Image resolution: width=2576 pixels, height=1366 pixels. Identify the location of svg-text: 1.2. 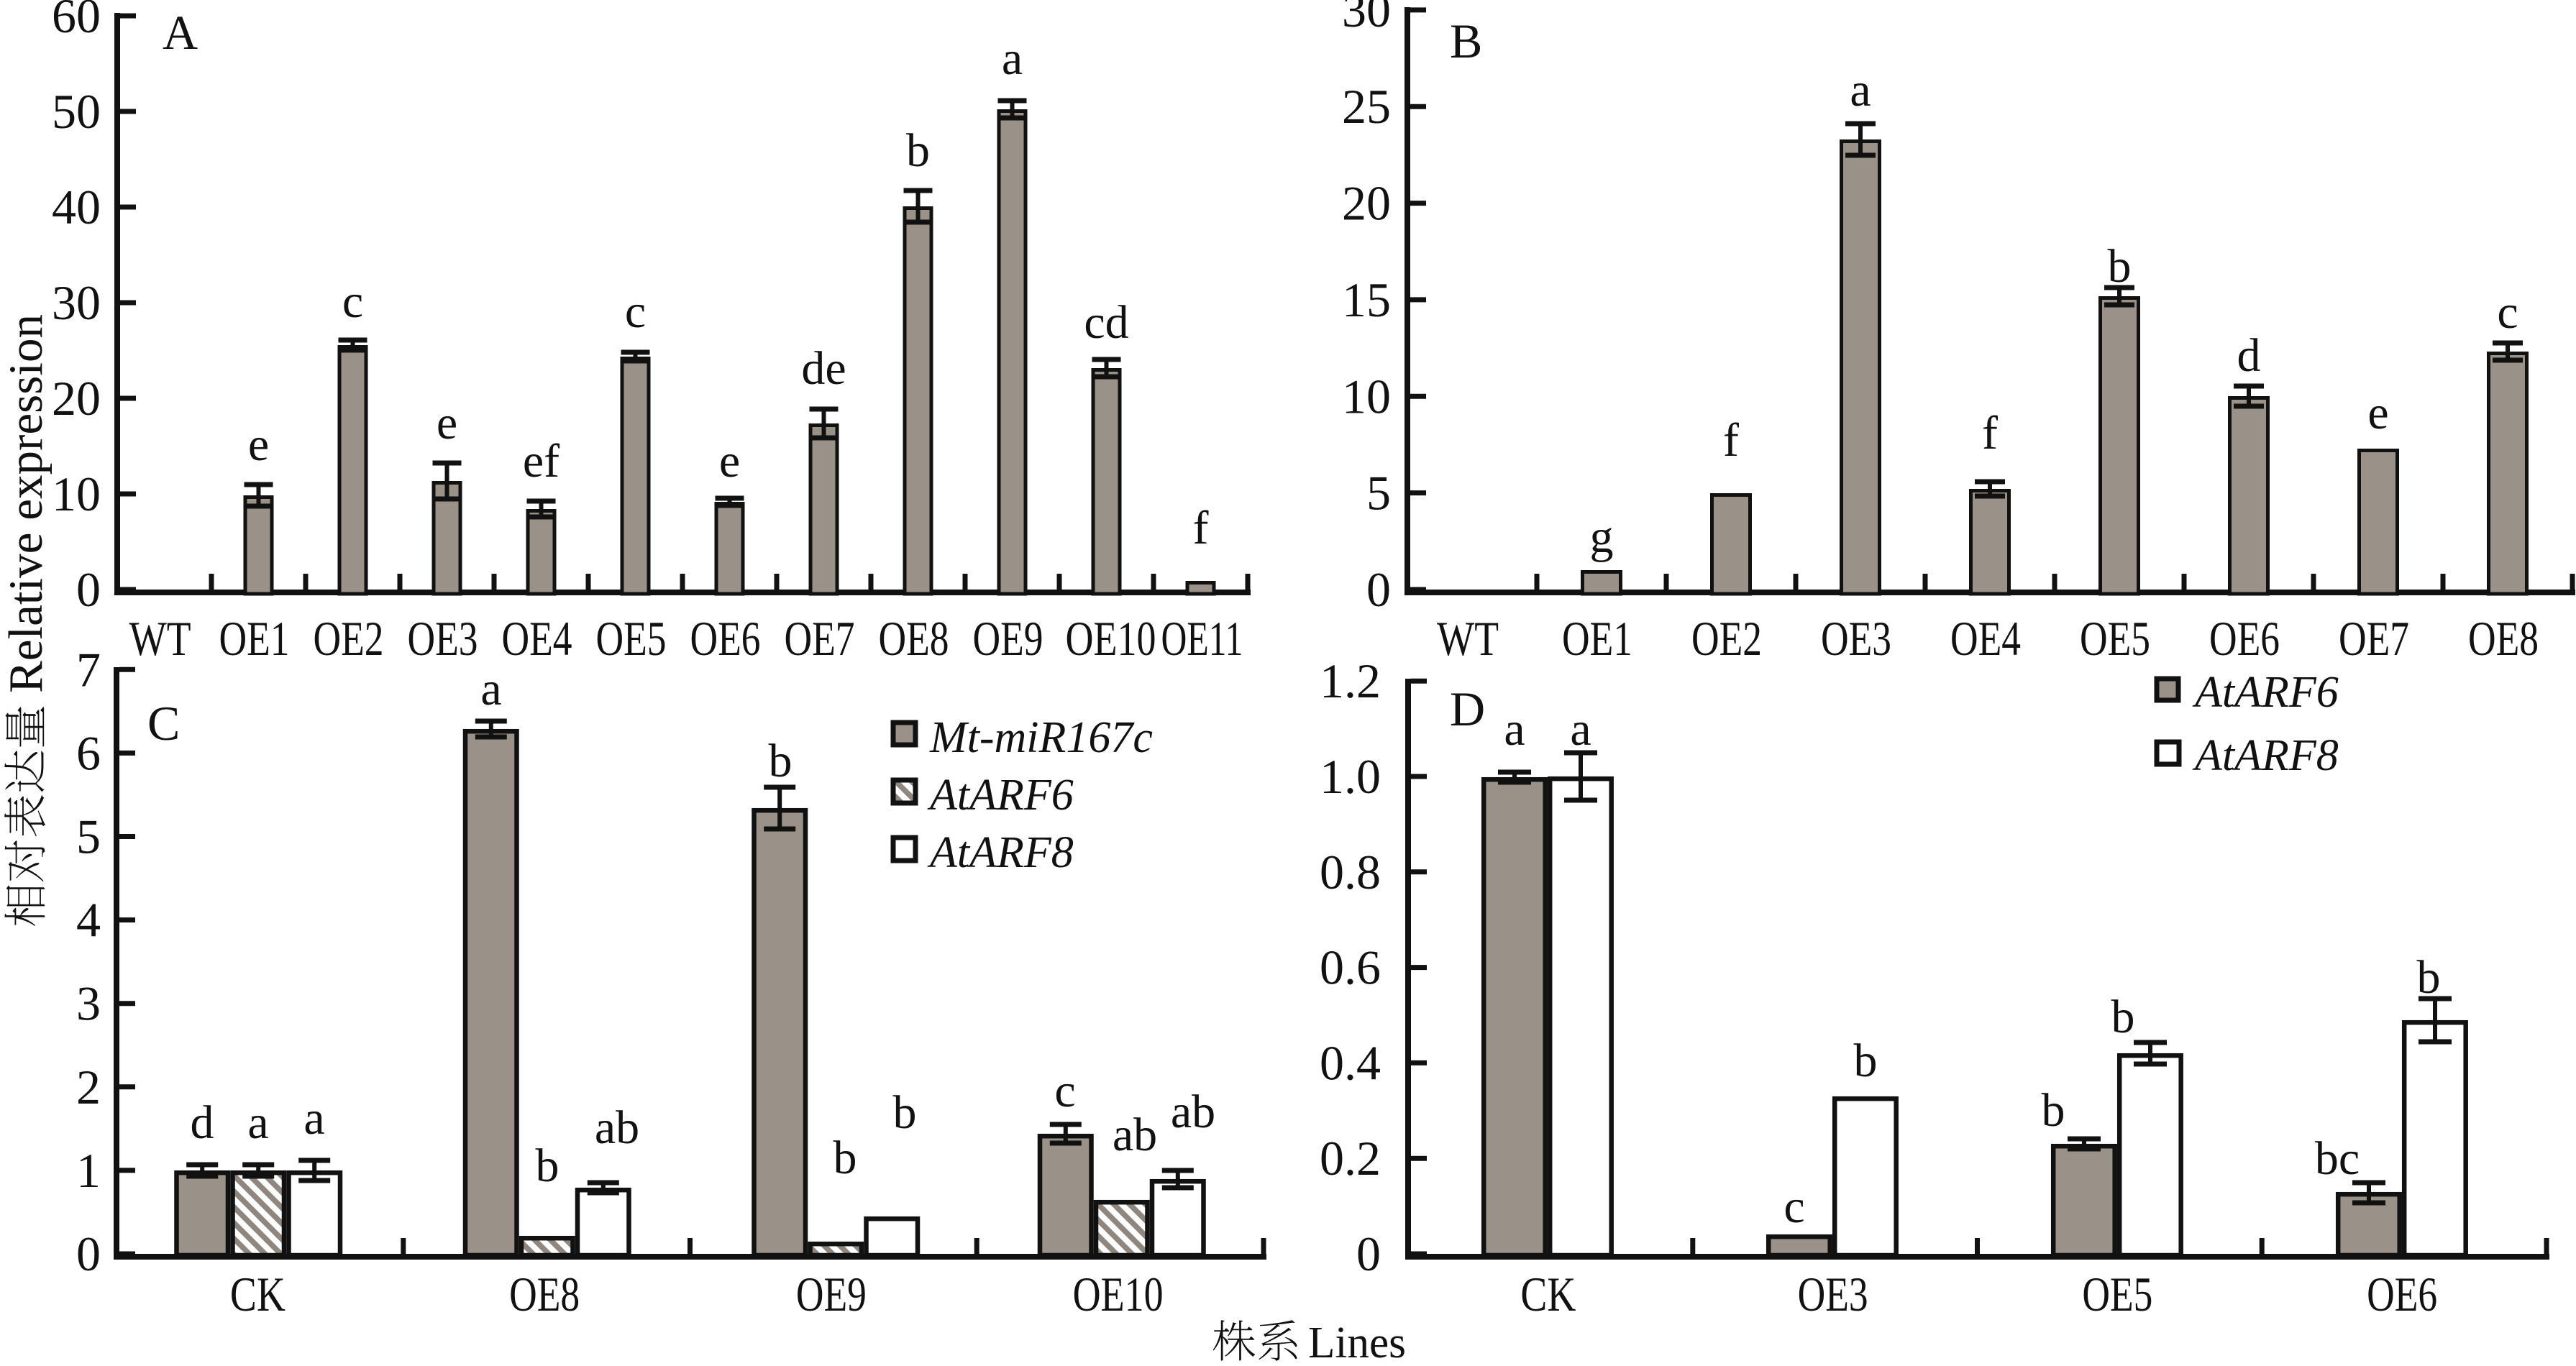
(1350, 681).